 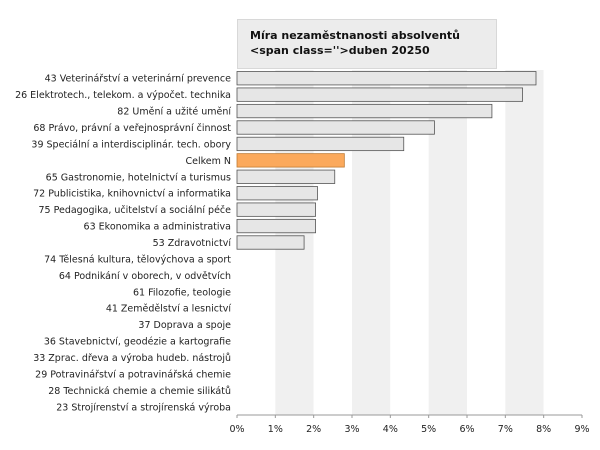 I want to click on category-label: 29 Potravinářství a potravinářská chemie, so click(x=133, y=374).